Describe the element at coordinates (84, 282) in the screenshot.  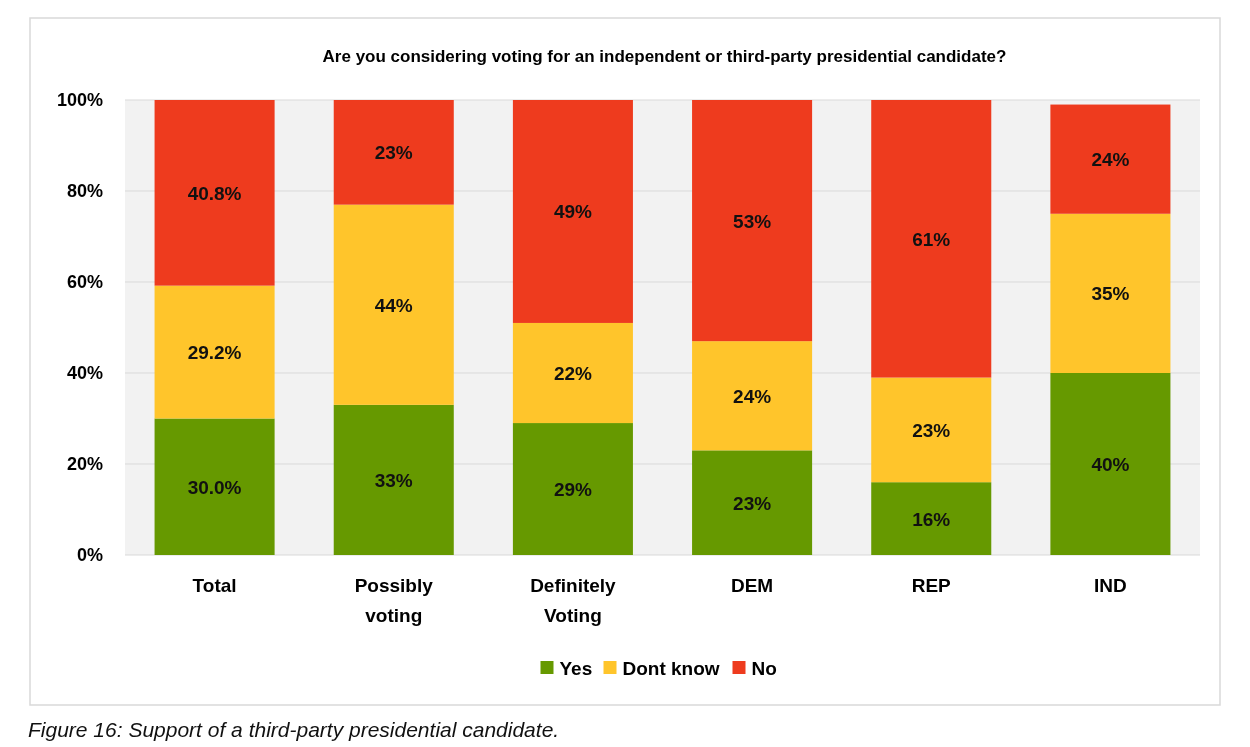
I see `y-tick-label: 60%` at that location.